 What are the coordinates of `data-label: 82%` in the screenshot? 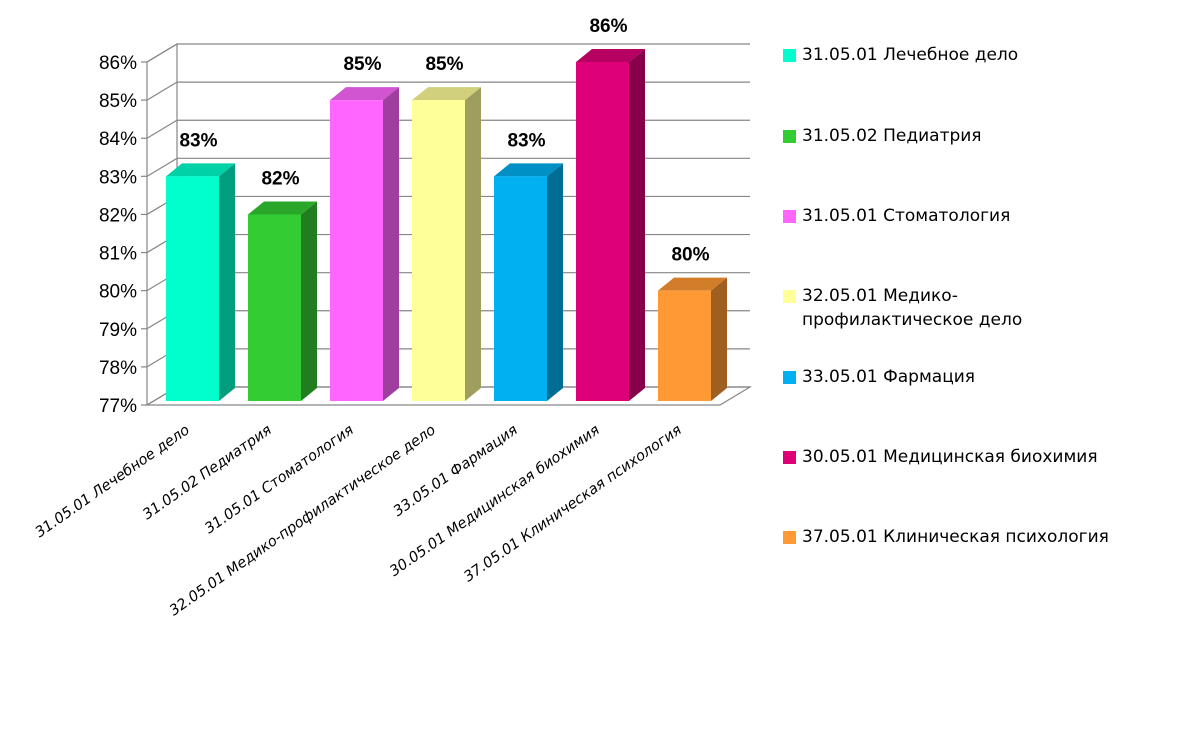 It's located at (280, 178).